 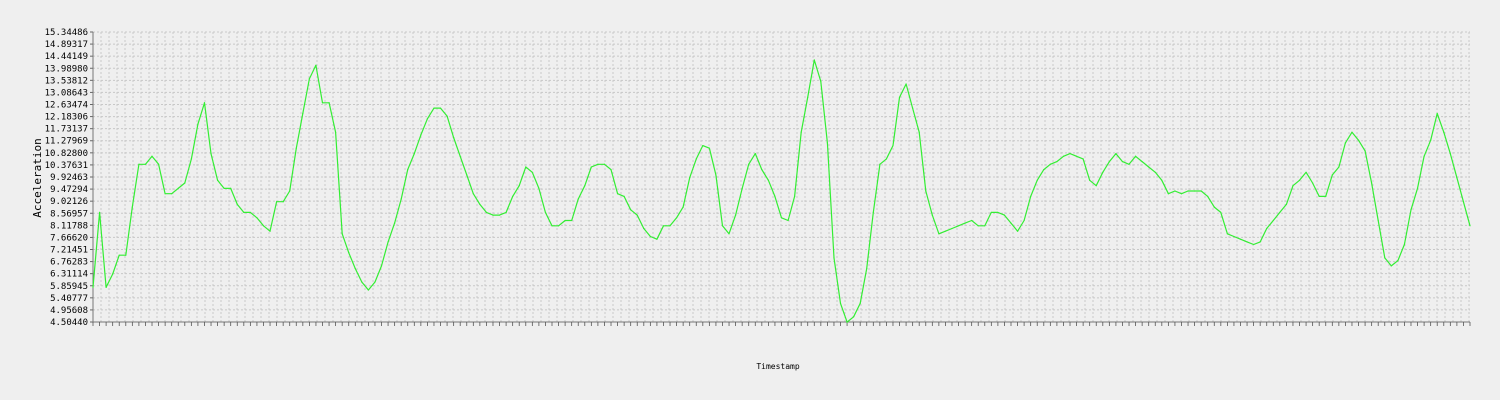 I want to click on y-tick-label: 5.85945, so click(x=69, y=287).